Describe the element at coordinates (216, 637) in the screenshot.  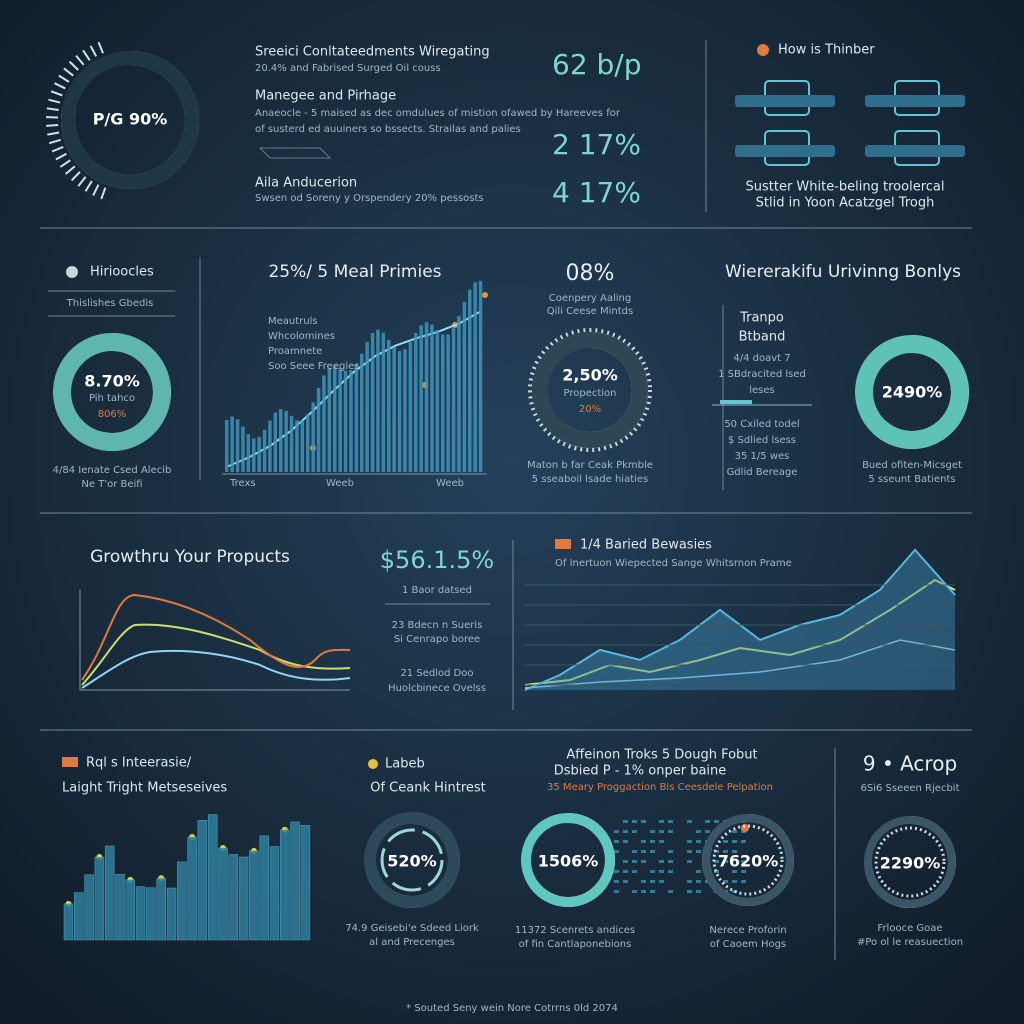
I see `line` at that location.